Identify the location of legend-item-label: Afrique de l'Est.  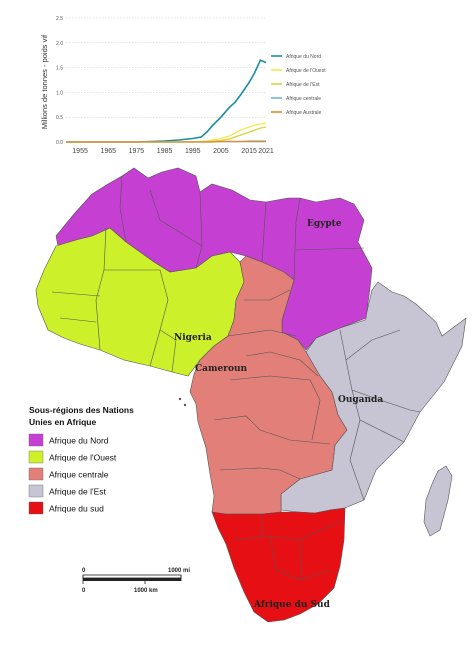
(78, 492).